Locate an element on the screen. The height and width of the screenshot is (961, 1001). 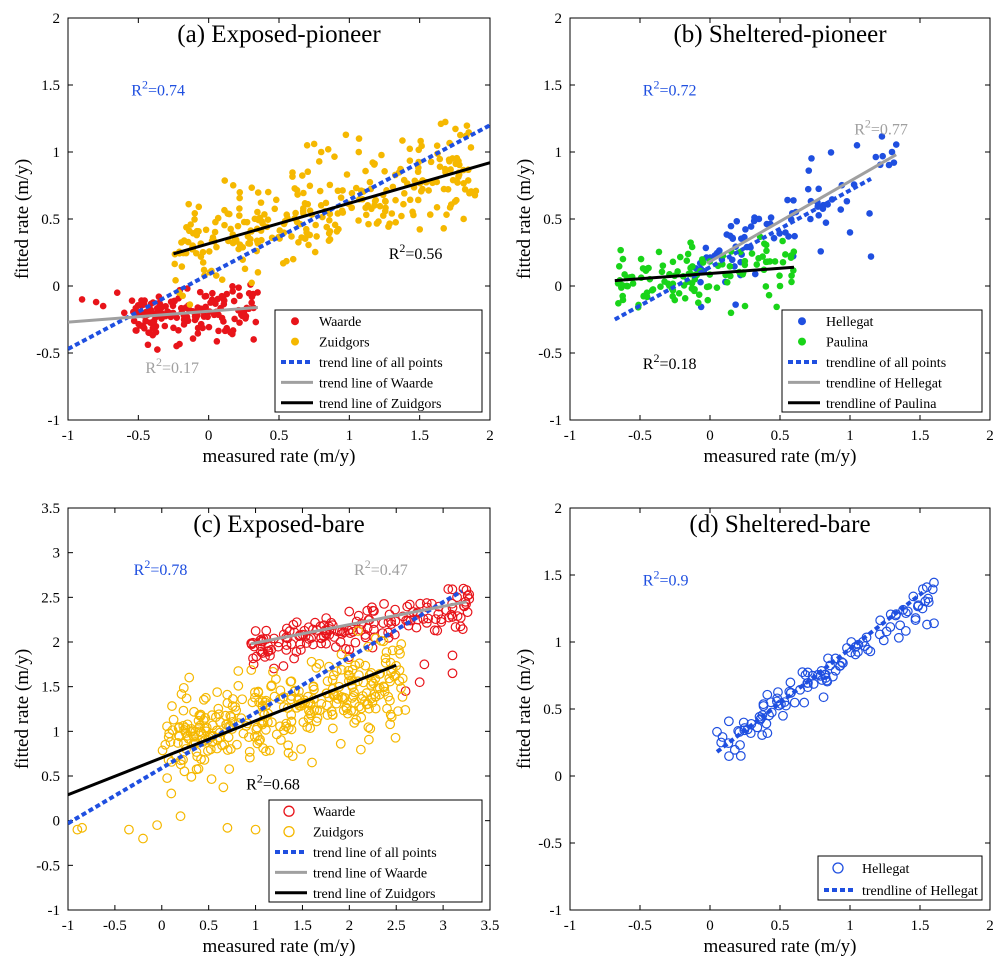
x-tick-label: 1.5 is located at coordinates (302, 926).